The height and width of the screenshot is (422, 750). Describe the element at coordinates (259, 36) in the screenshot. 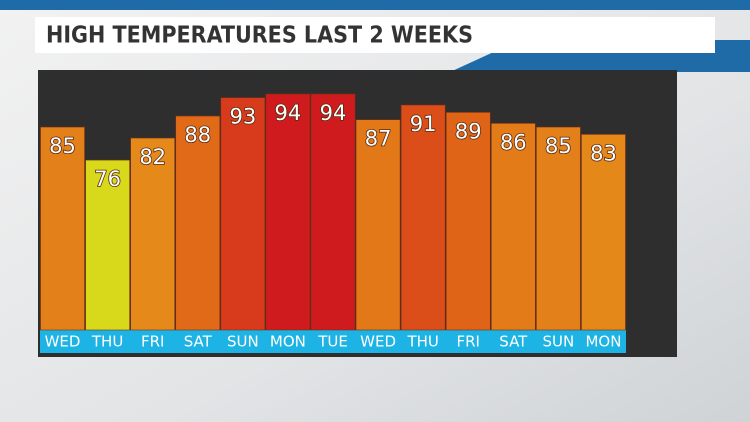

I see `chart-title: HIGH TEMPERATURES LAST 2 WEEKS` at that location.